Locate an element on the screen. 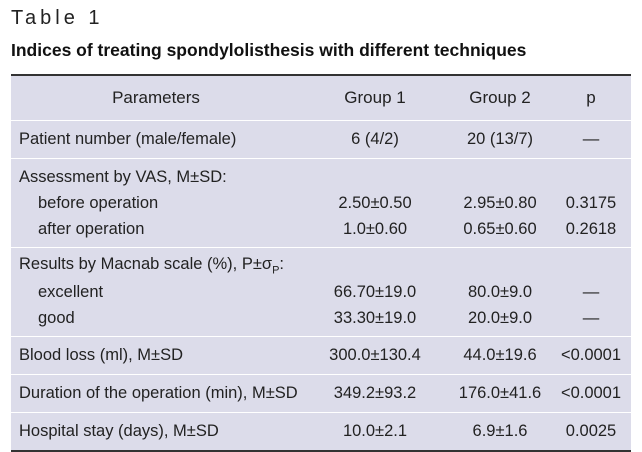 Image resolution: width=642 pixels, height=452 pixels. row-label: Results by Macnab scale (%), P±σP: is located at coordinates (156, 265).